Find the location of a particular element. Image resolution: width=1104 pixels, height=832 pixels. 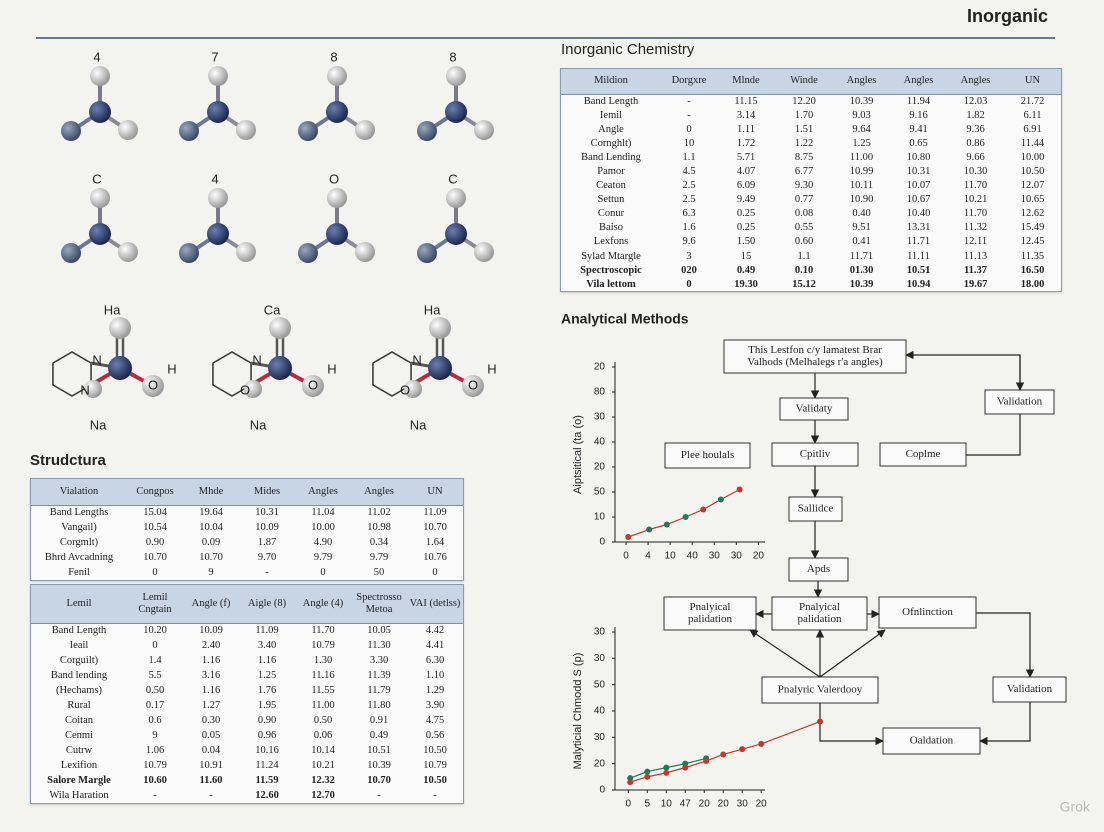

table-cell: 0.30 is located at coordinates (211, 720).